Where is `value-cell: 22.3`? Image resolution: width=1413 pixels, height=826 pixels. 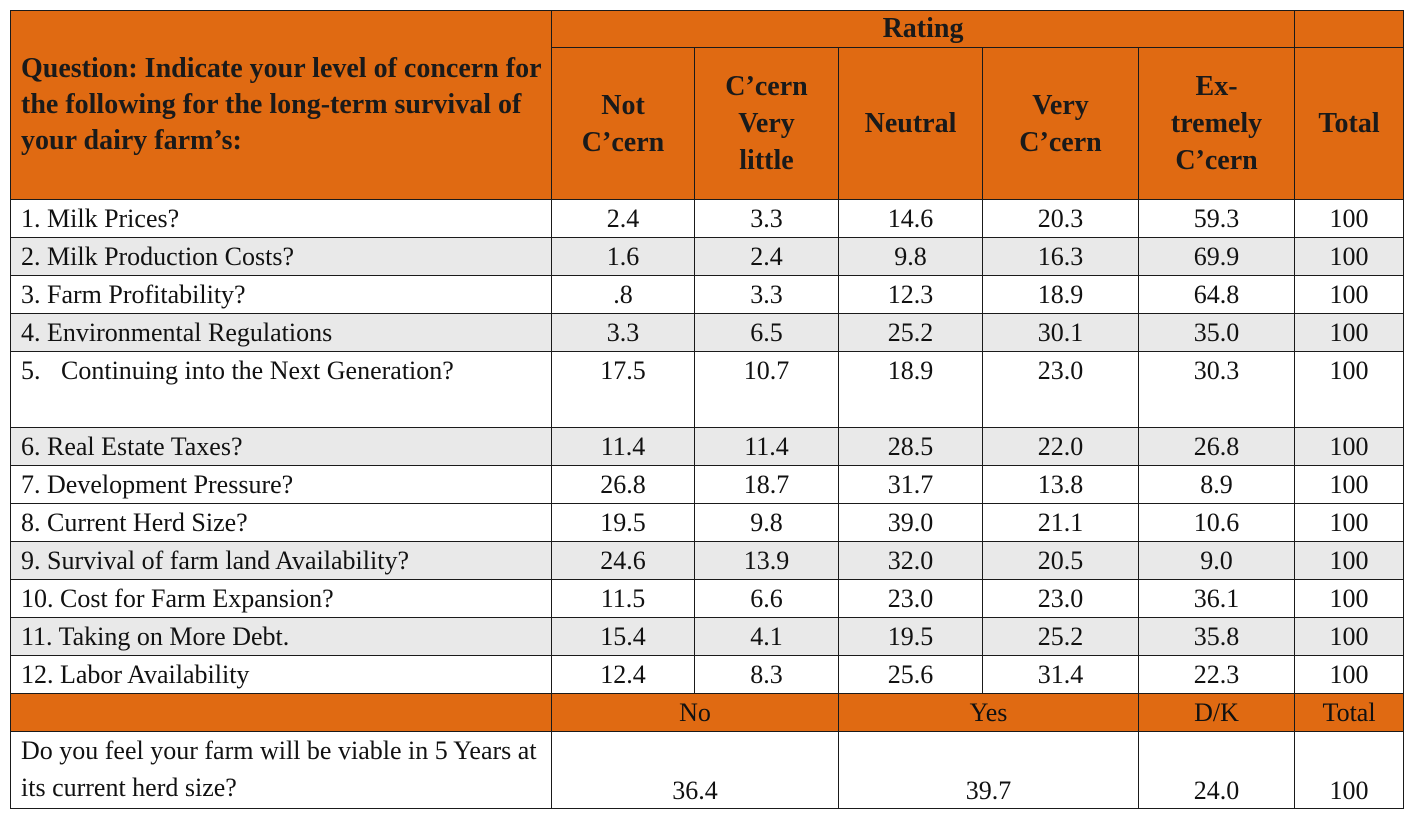 value-cell: 22.3 is located at coordinates (1216, 674).